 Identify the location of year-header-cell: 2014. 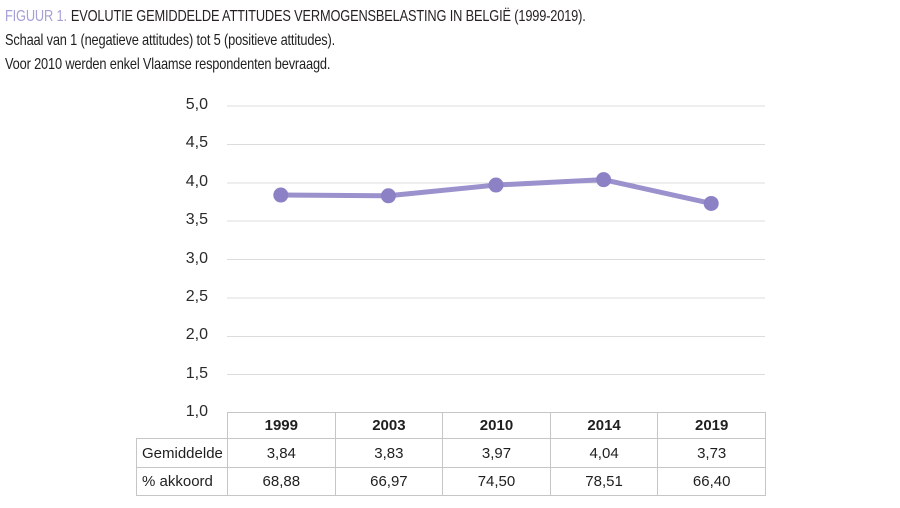
(604, 425).